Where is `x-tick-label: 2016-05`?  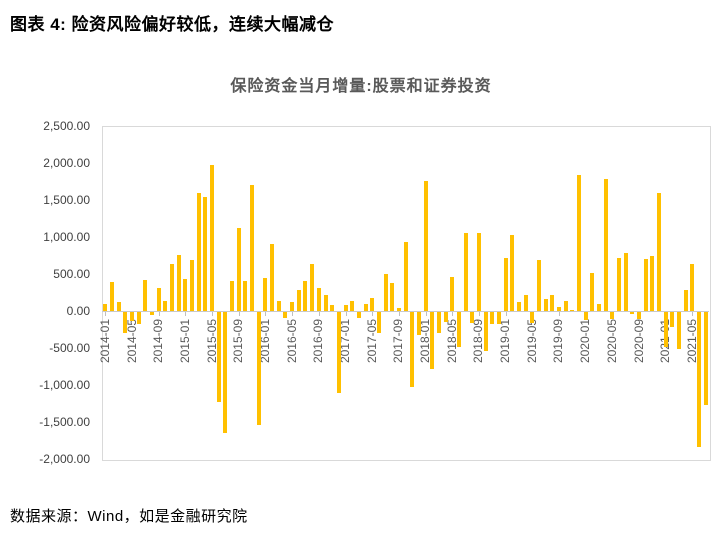
x-tick-label: 2016-05 is located at coordinates (291, 341).